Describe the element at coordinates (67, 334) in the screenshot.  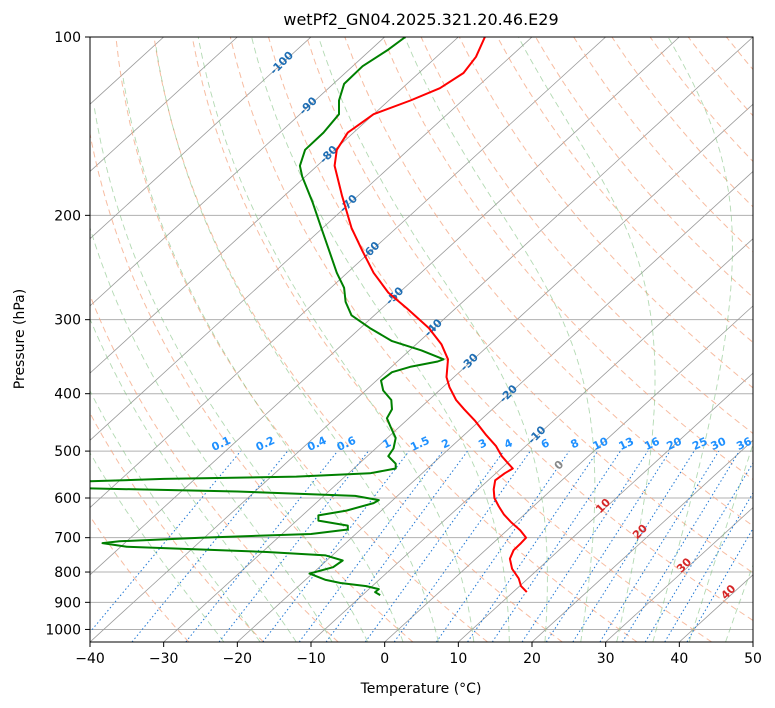
I see `y-axis-ticks: 100 200 300 400 500 600 700 800 900 1000` at that location.